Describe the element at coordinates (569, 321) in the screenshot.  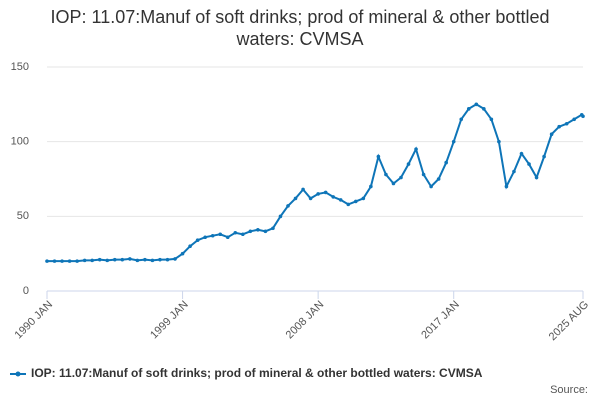
I see `x-tick-label: 2025 AUG` at that location.